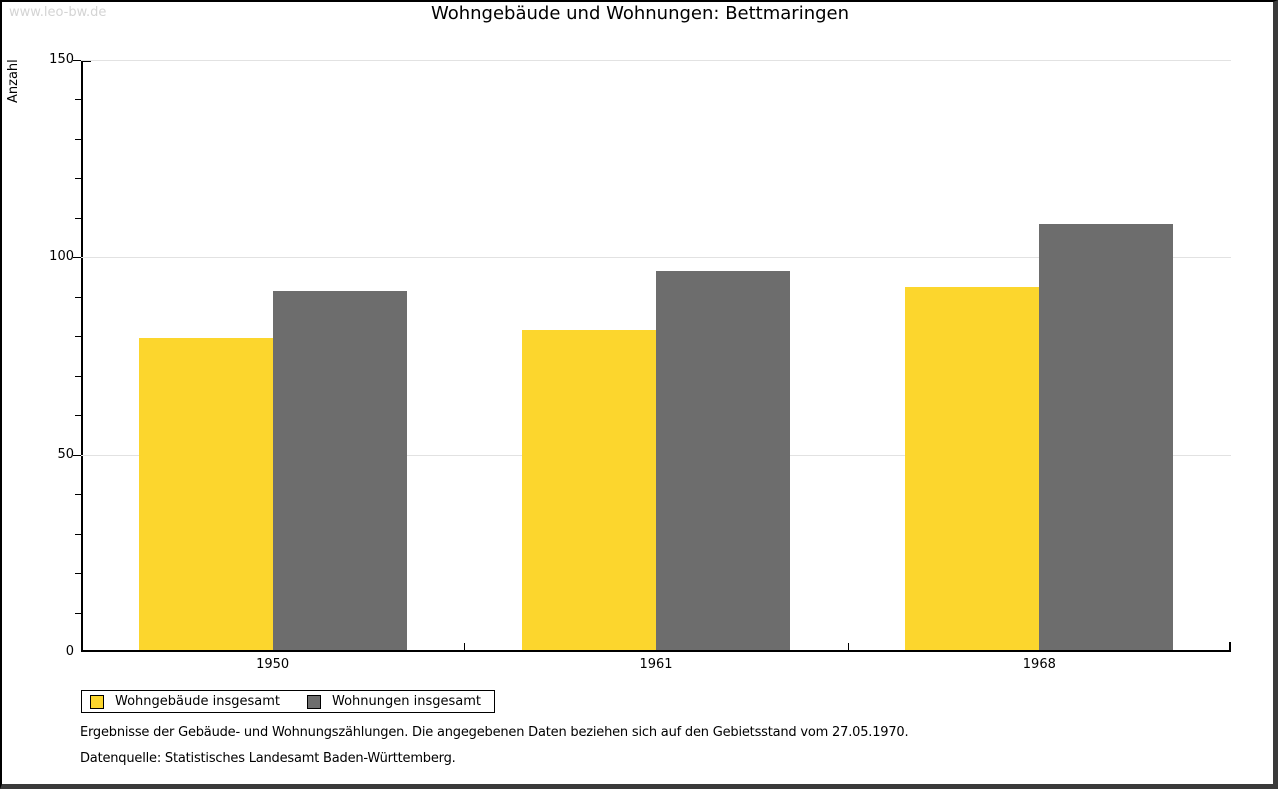 The width and height of the screenshot is (1280, 791). I want to click on x-axis-category-label: 1968, so click(1039, 664).